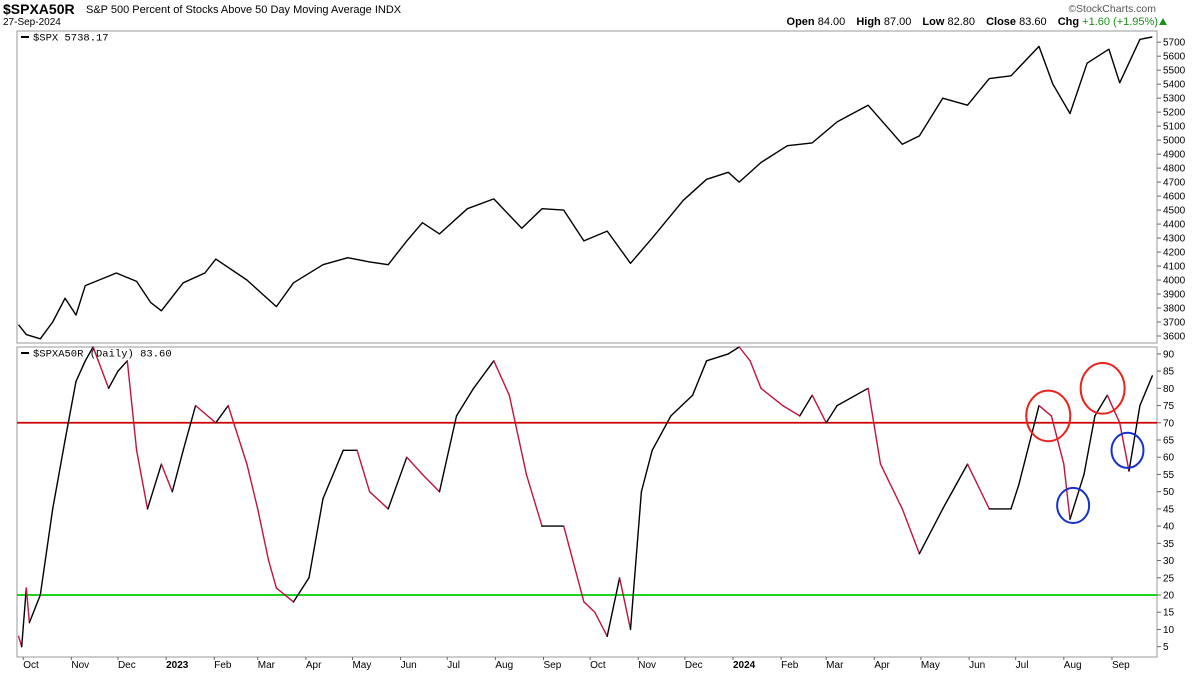  Describe the element at coordinates (1174, 211) in the screenshot. I see `y-tick-label: 4500` at that location.